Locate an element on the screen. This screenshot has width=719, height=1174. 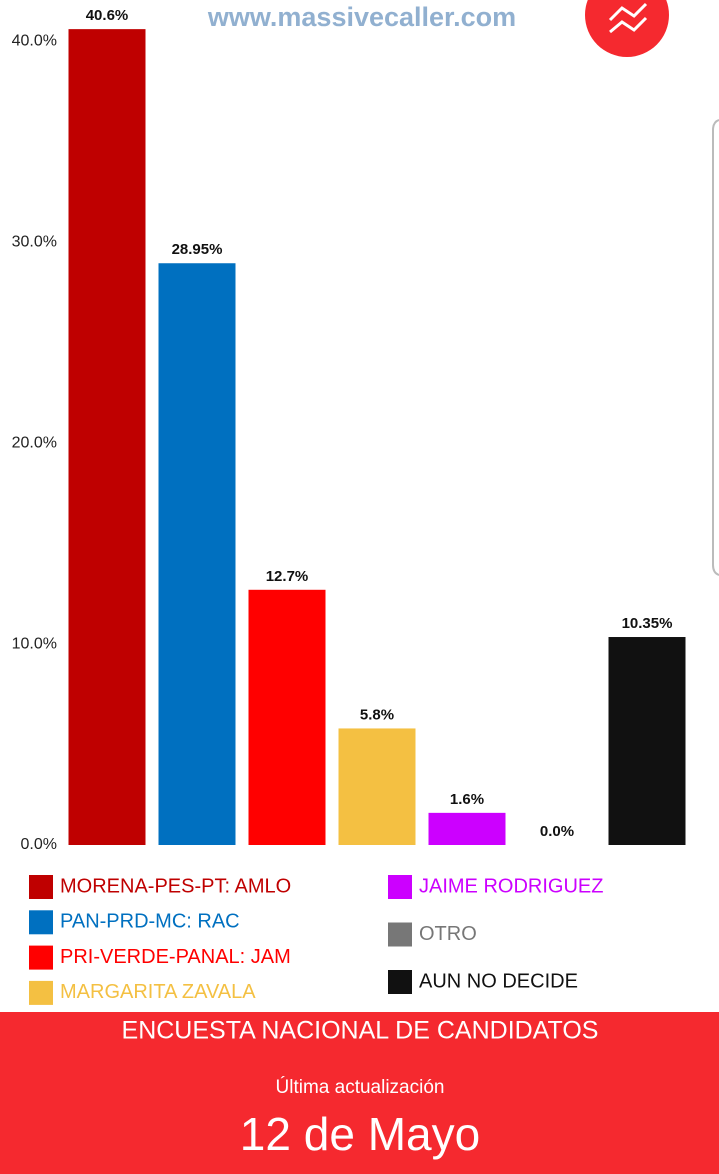
y-tick-label: 30.0% is located at coordinates (34, 241).